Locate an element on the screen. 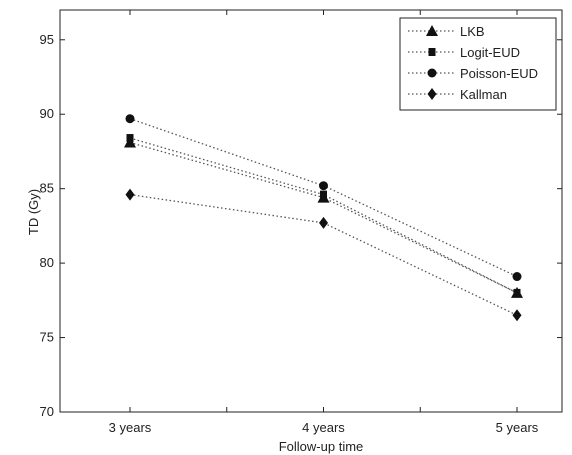 This screenshot has height=455, width=572. y-axis-title: TD (Gy) is located at coordinates (33, 212).